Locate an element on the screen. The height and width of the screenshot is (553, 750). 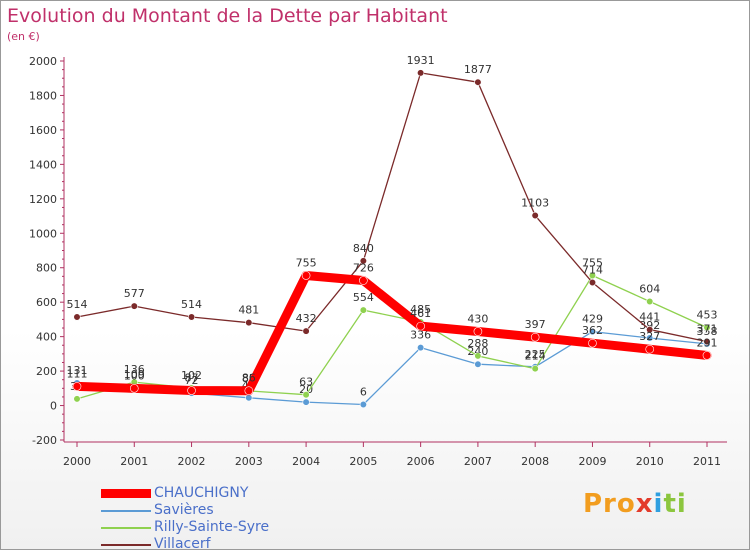
legend-label-villacerf: Villacerf is located at coordinates (182, 544).